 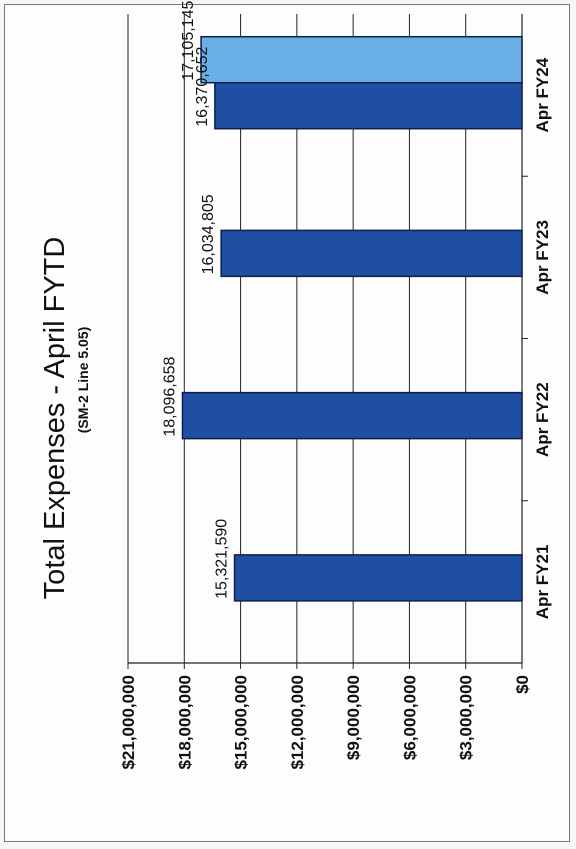 I want to click on y-tick-label: $21,000,000, so click(x=128, y=722).